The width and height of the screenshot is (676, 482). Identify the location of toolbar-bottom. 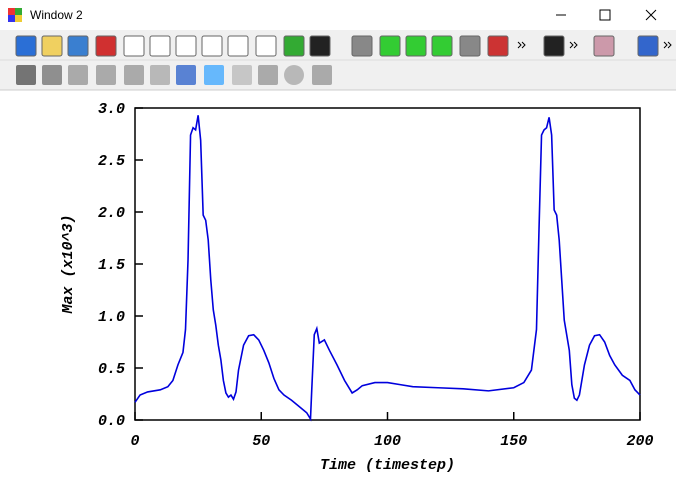
(174, 75).